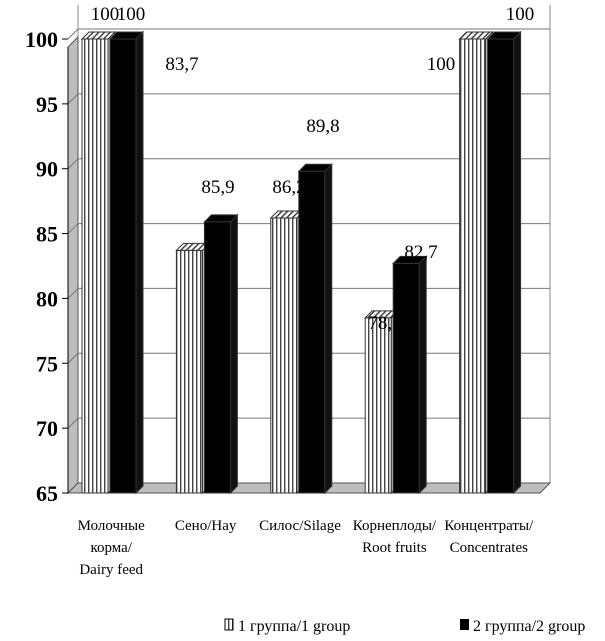 This screenshot has width=605, height=641. What do you see at coordinates (111, 570) in the screenshot?
I see `x-category-label: Dairy feed` at bounding box center [111, 570].